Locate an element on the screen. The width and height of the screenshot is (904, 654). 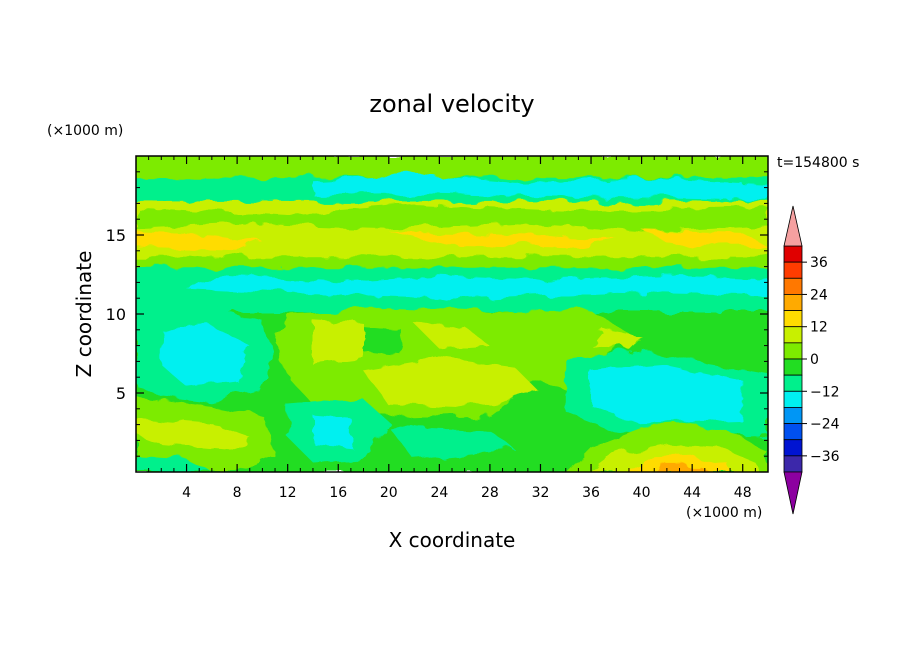
colorbar-tick-label: 24 is located at coordinates (819, 295).